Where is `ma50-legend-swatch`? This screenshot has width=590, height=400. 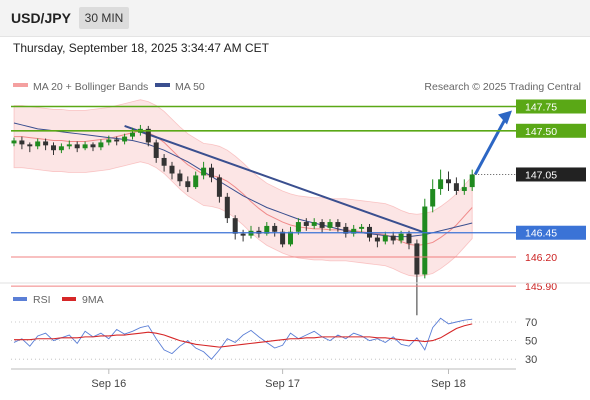
ma50-legend-swatch is located at coordinates (162, 85).